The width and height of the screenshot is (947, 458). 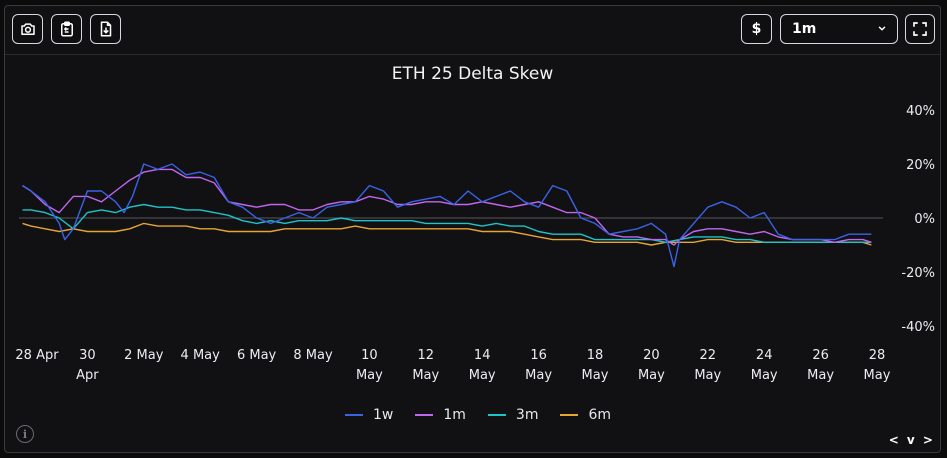 I want to click on clipboard-copy-icon, so click(x=66, y=29).